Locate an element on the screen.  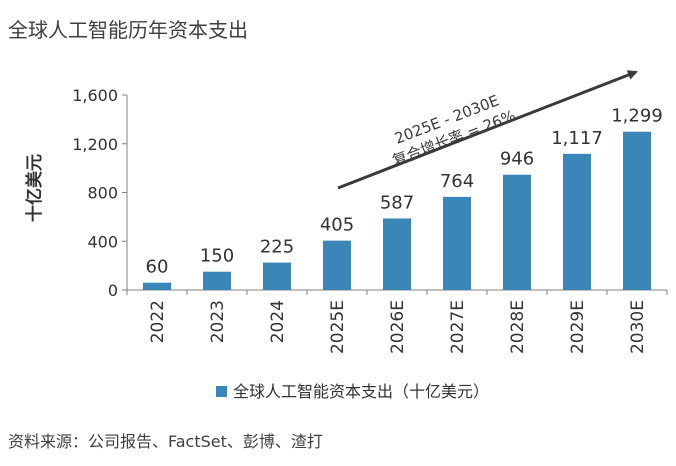
bar-2030E is located at coordinates (637, 210).